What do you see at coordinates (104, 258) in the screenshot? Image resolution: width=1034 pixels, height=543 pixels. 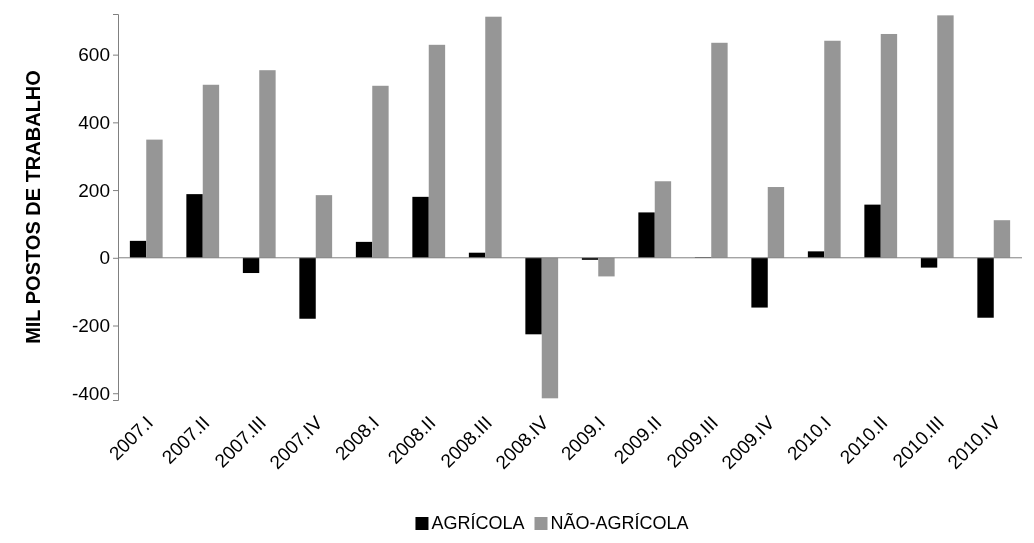 I see `y-tick-label: 0` at bounding box center [104, 258].